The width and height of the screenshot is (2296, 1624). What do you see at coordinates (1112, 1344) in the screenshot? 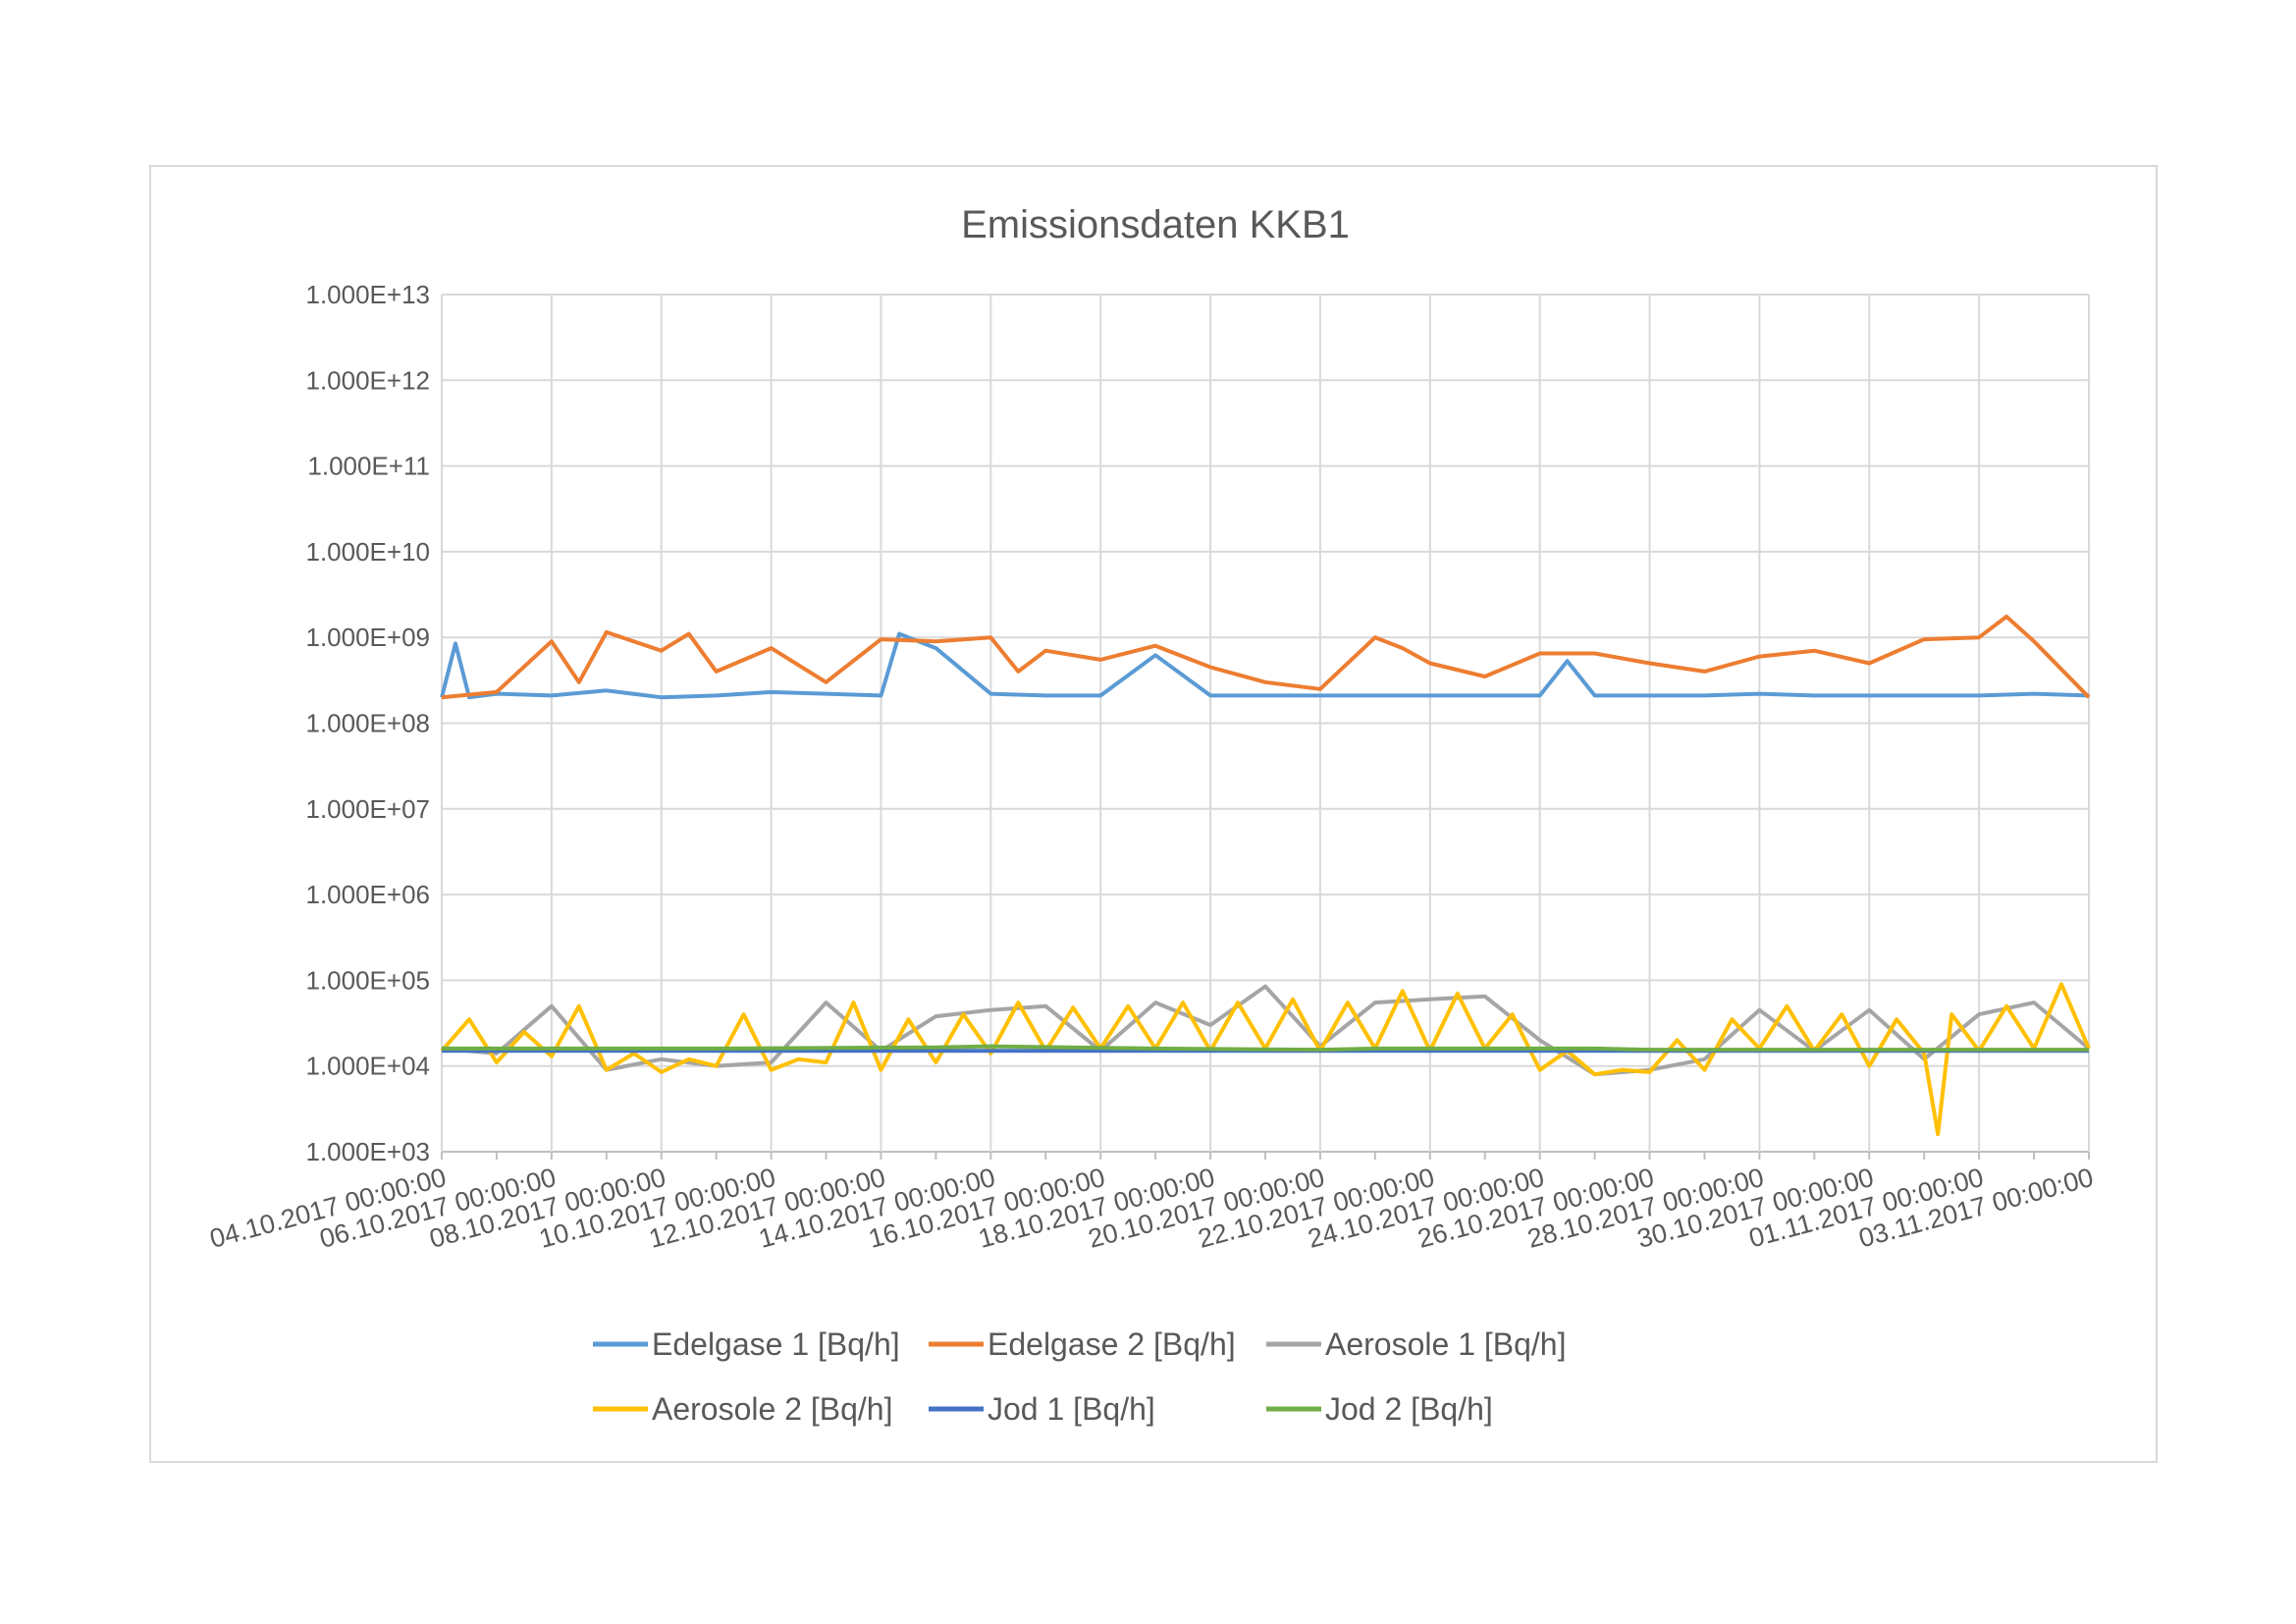
I see `legend-label: Edelgase 2 [Bq/h]` at bounding box center [1112, 1344].